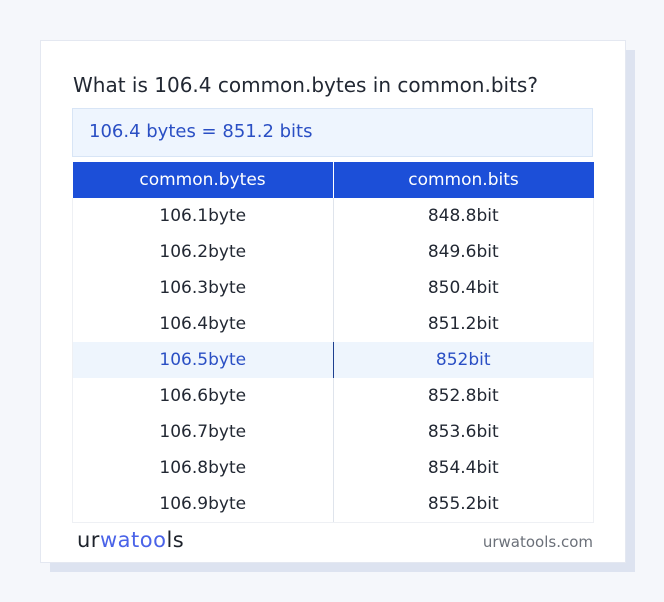 Image resolution: width=664 pixels, height=602 pixels. I want to click on table-row: 106.7byte 853.6bit, so click(333, 432).